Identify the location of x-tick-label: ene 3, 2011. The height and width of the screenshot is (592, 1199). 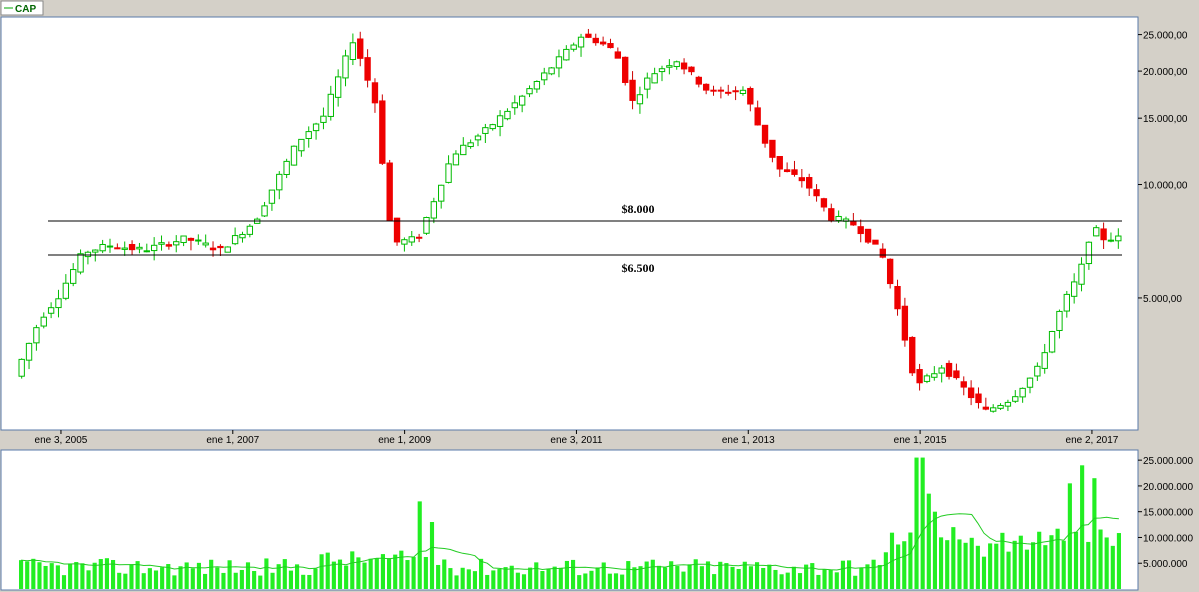
(576, 440).